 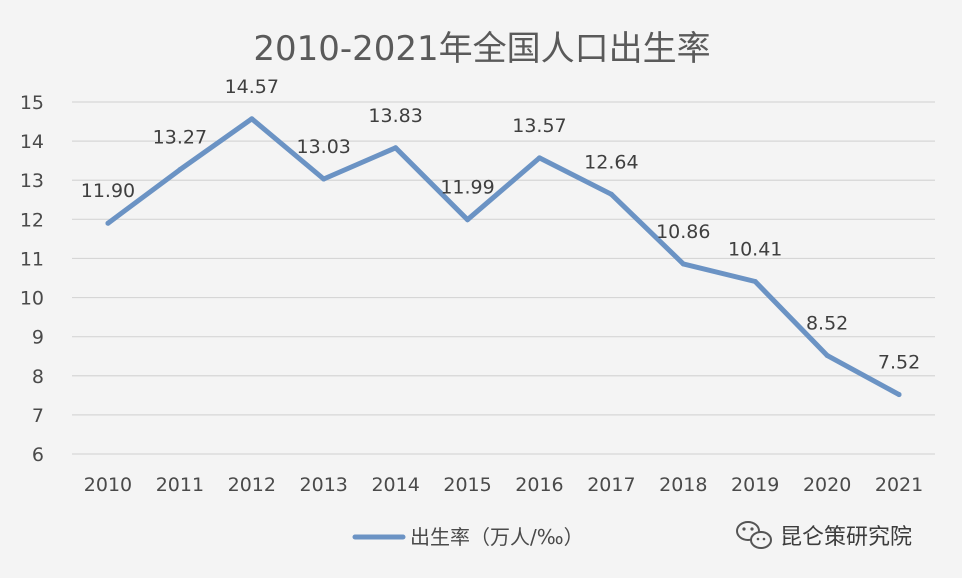 I want to click on x-tick-label: 2016, so click(x=539, y=485).